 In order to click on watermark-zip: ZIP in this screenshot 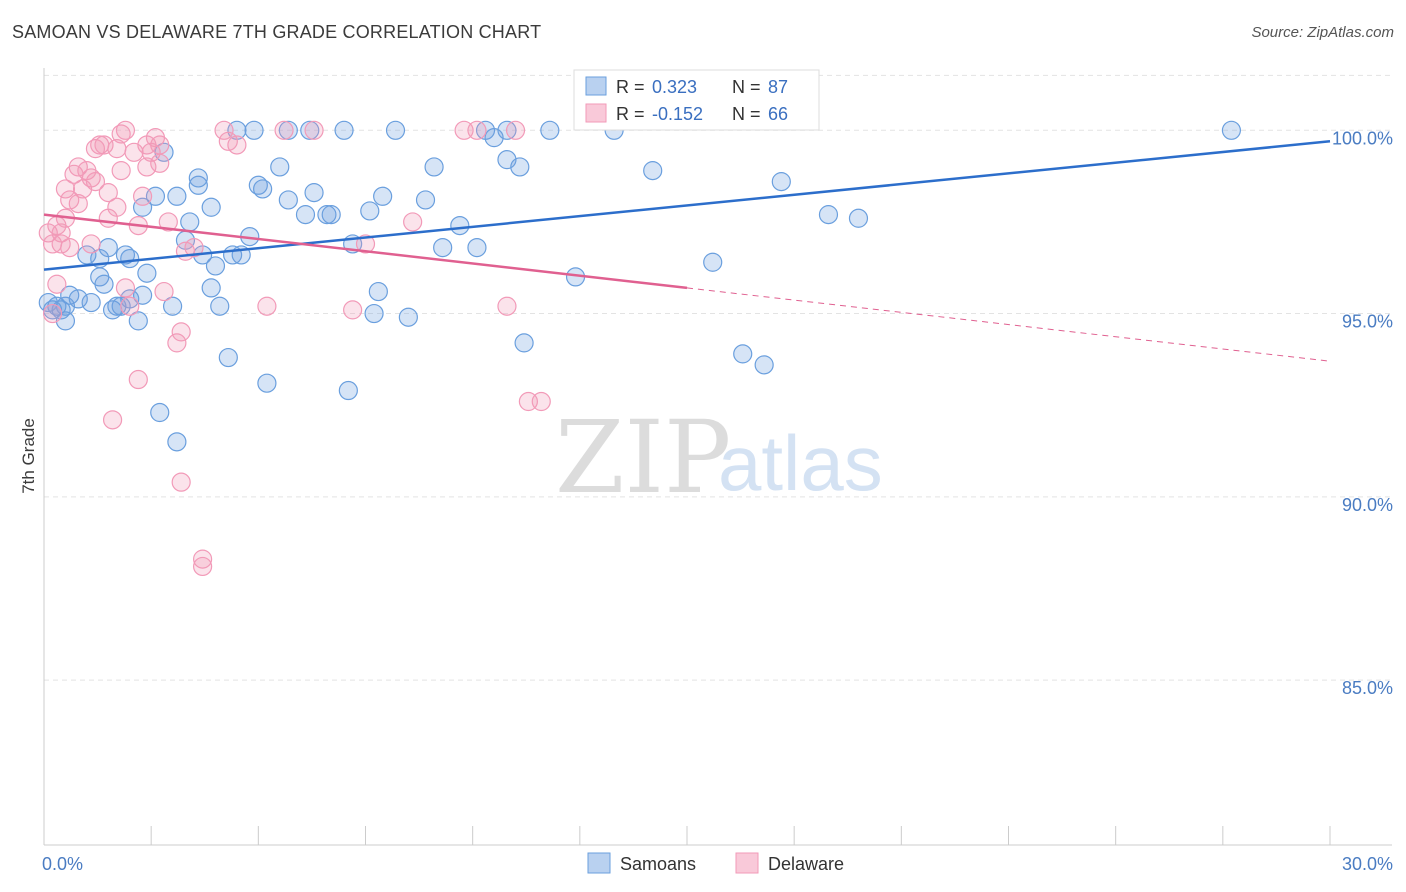, I will do `click(643, 457)`.